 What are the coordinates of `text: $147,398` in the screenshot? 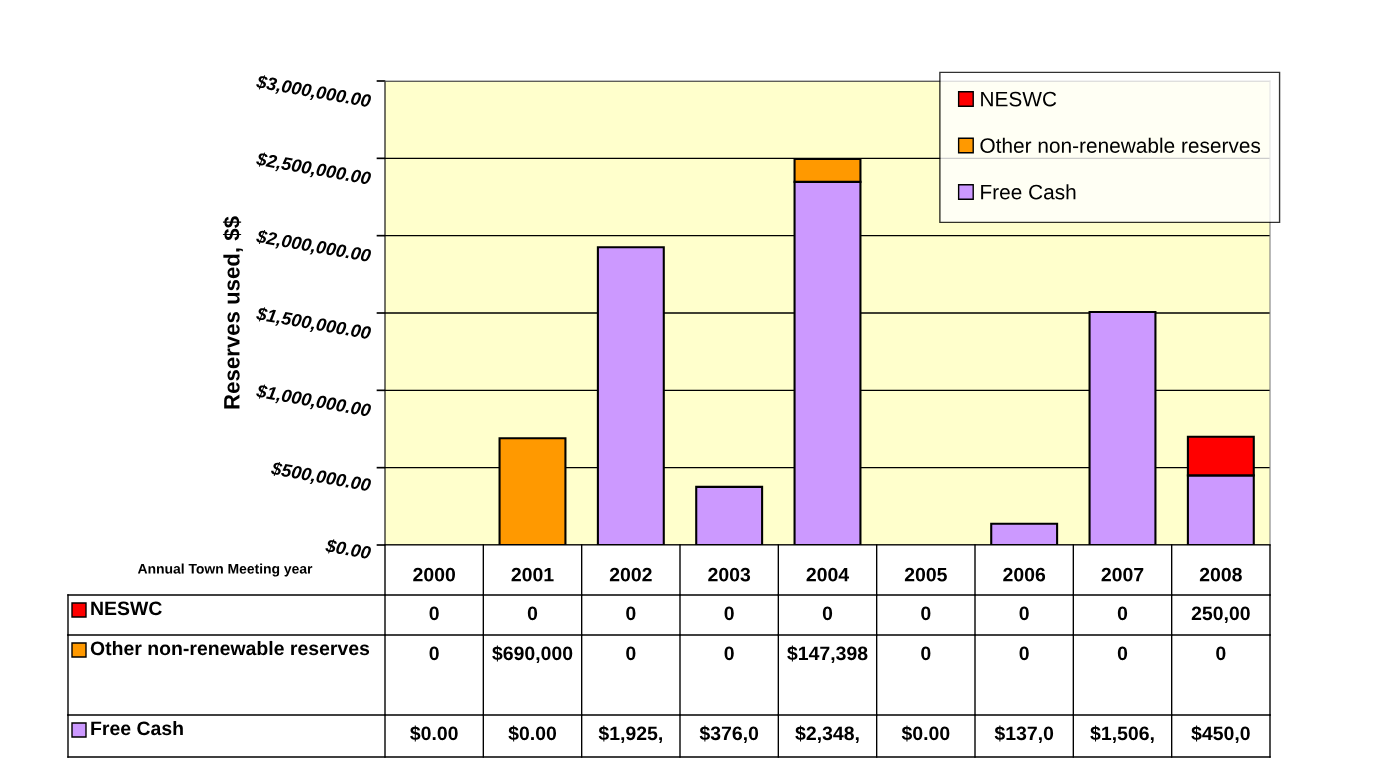 It's located at (827, 654).